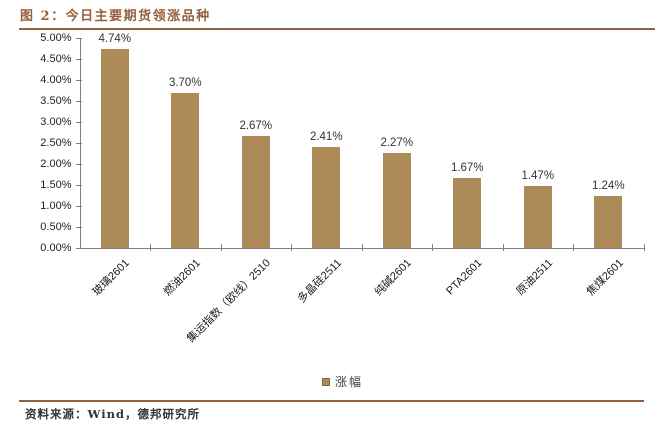 This screenshot has width=660, height=432. What do you see at coordinates (56, 227) in the screenshot?
I see `y-axis-tick-label: 0.50%` at bounding box center [56, 227].